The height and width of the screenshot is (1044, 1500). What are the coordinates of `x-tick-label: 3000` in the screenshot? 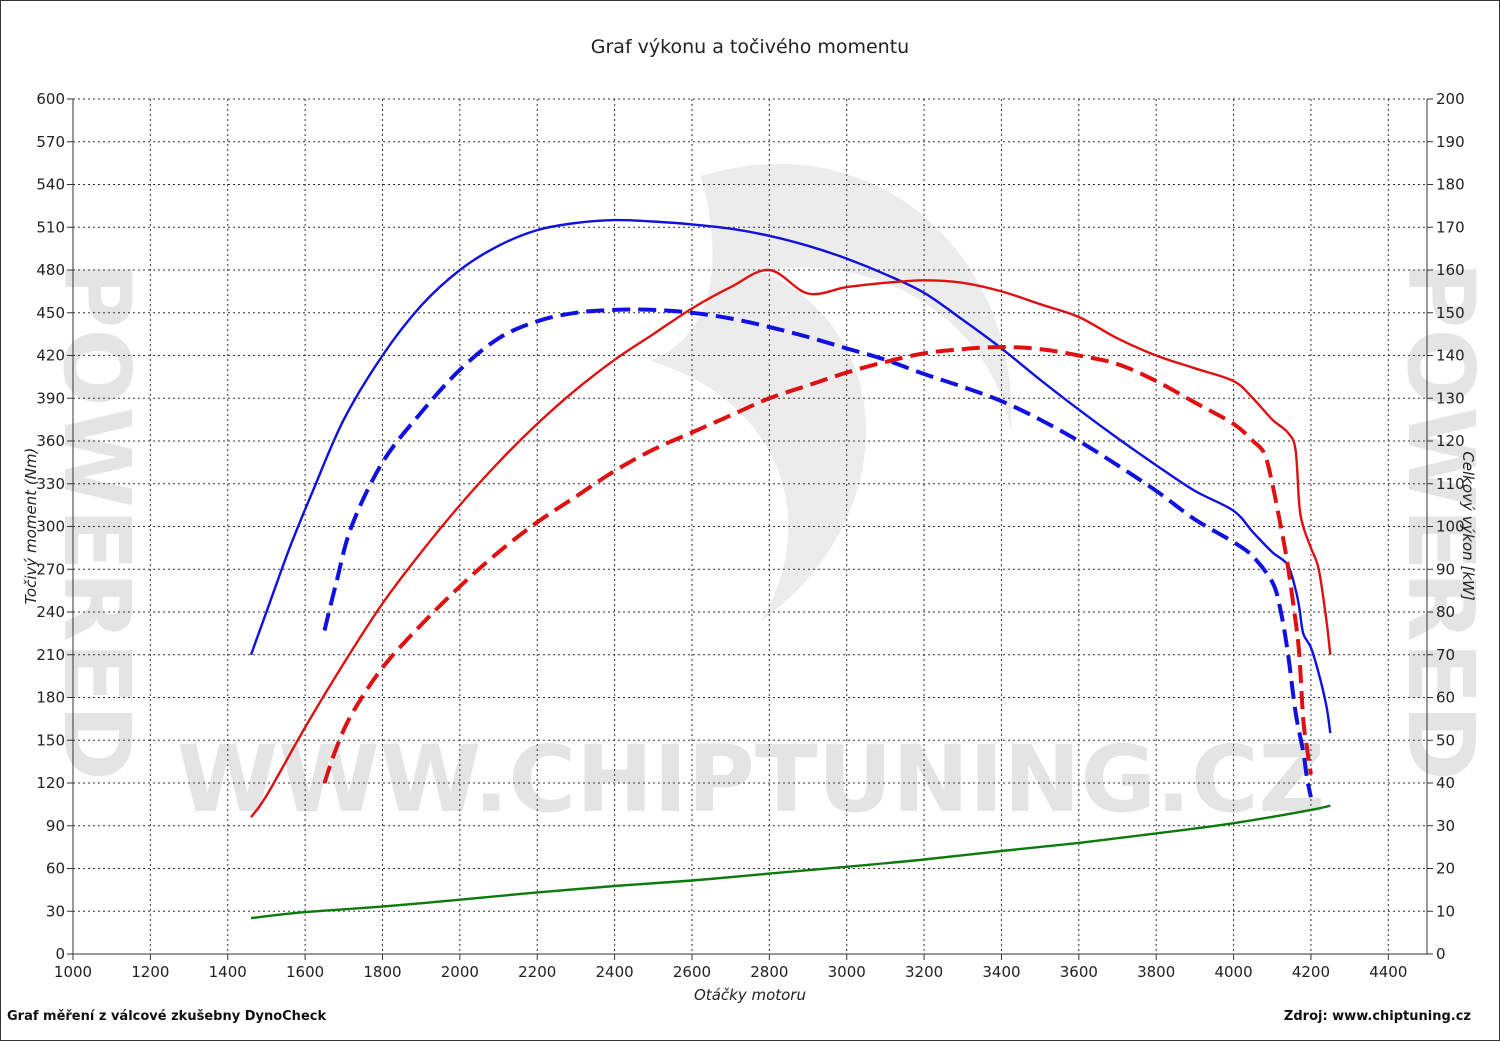 It's located at (847, 972).